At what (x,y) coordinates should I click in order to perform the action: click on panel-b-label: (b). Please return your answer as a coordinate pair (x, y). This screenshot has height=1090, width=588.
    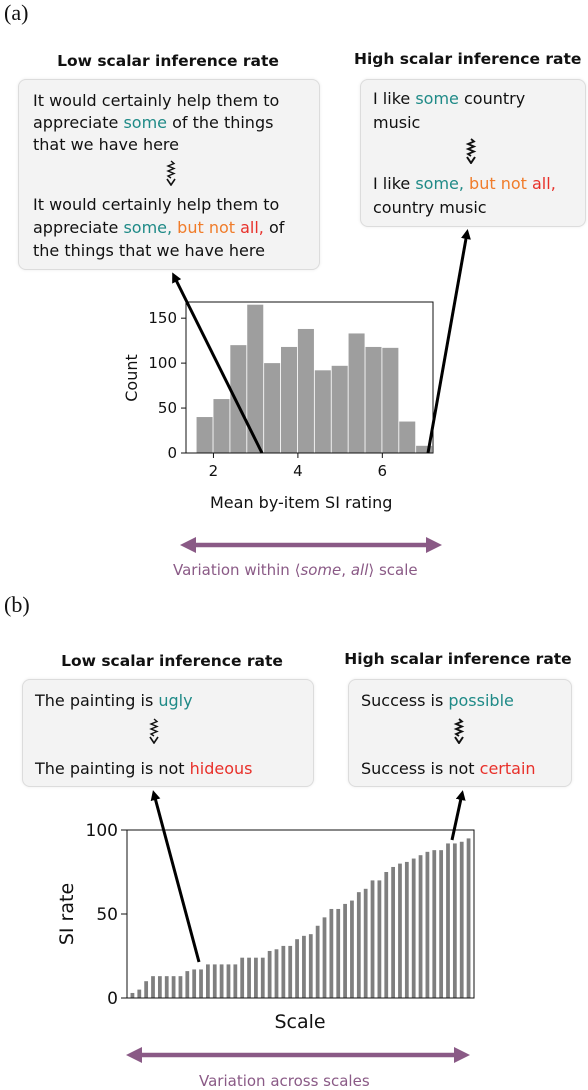
    Looking at the image, I should click on (17, 604).